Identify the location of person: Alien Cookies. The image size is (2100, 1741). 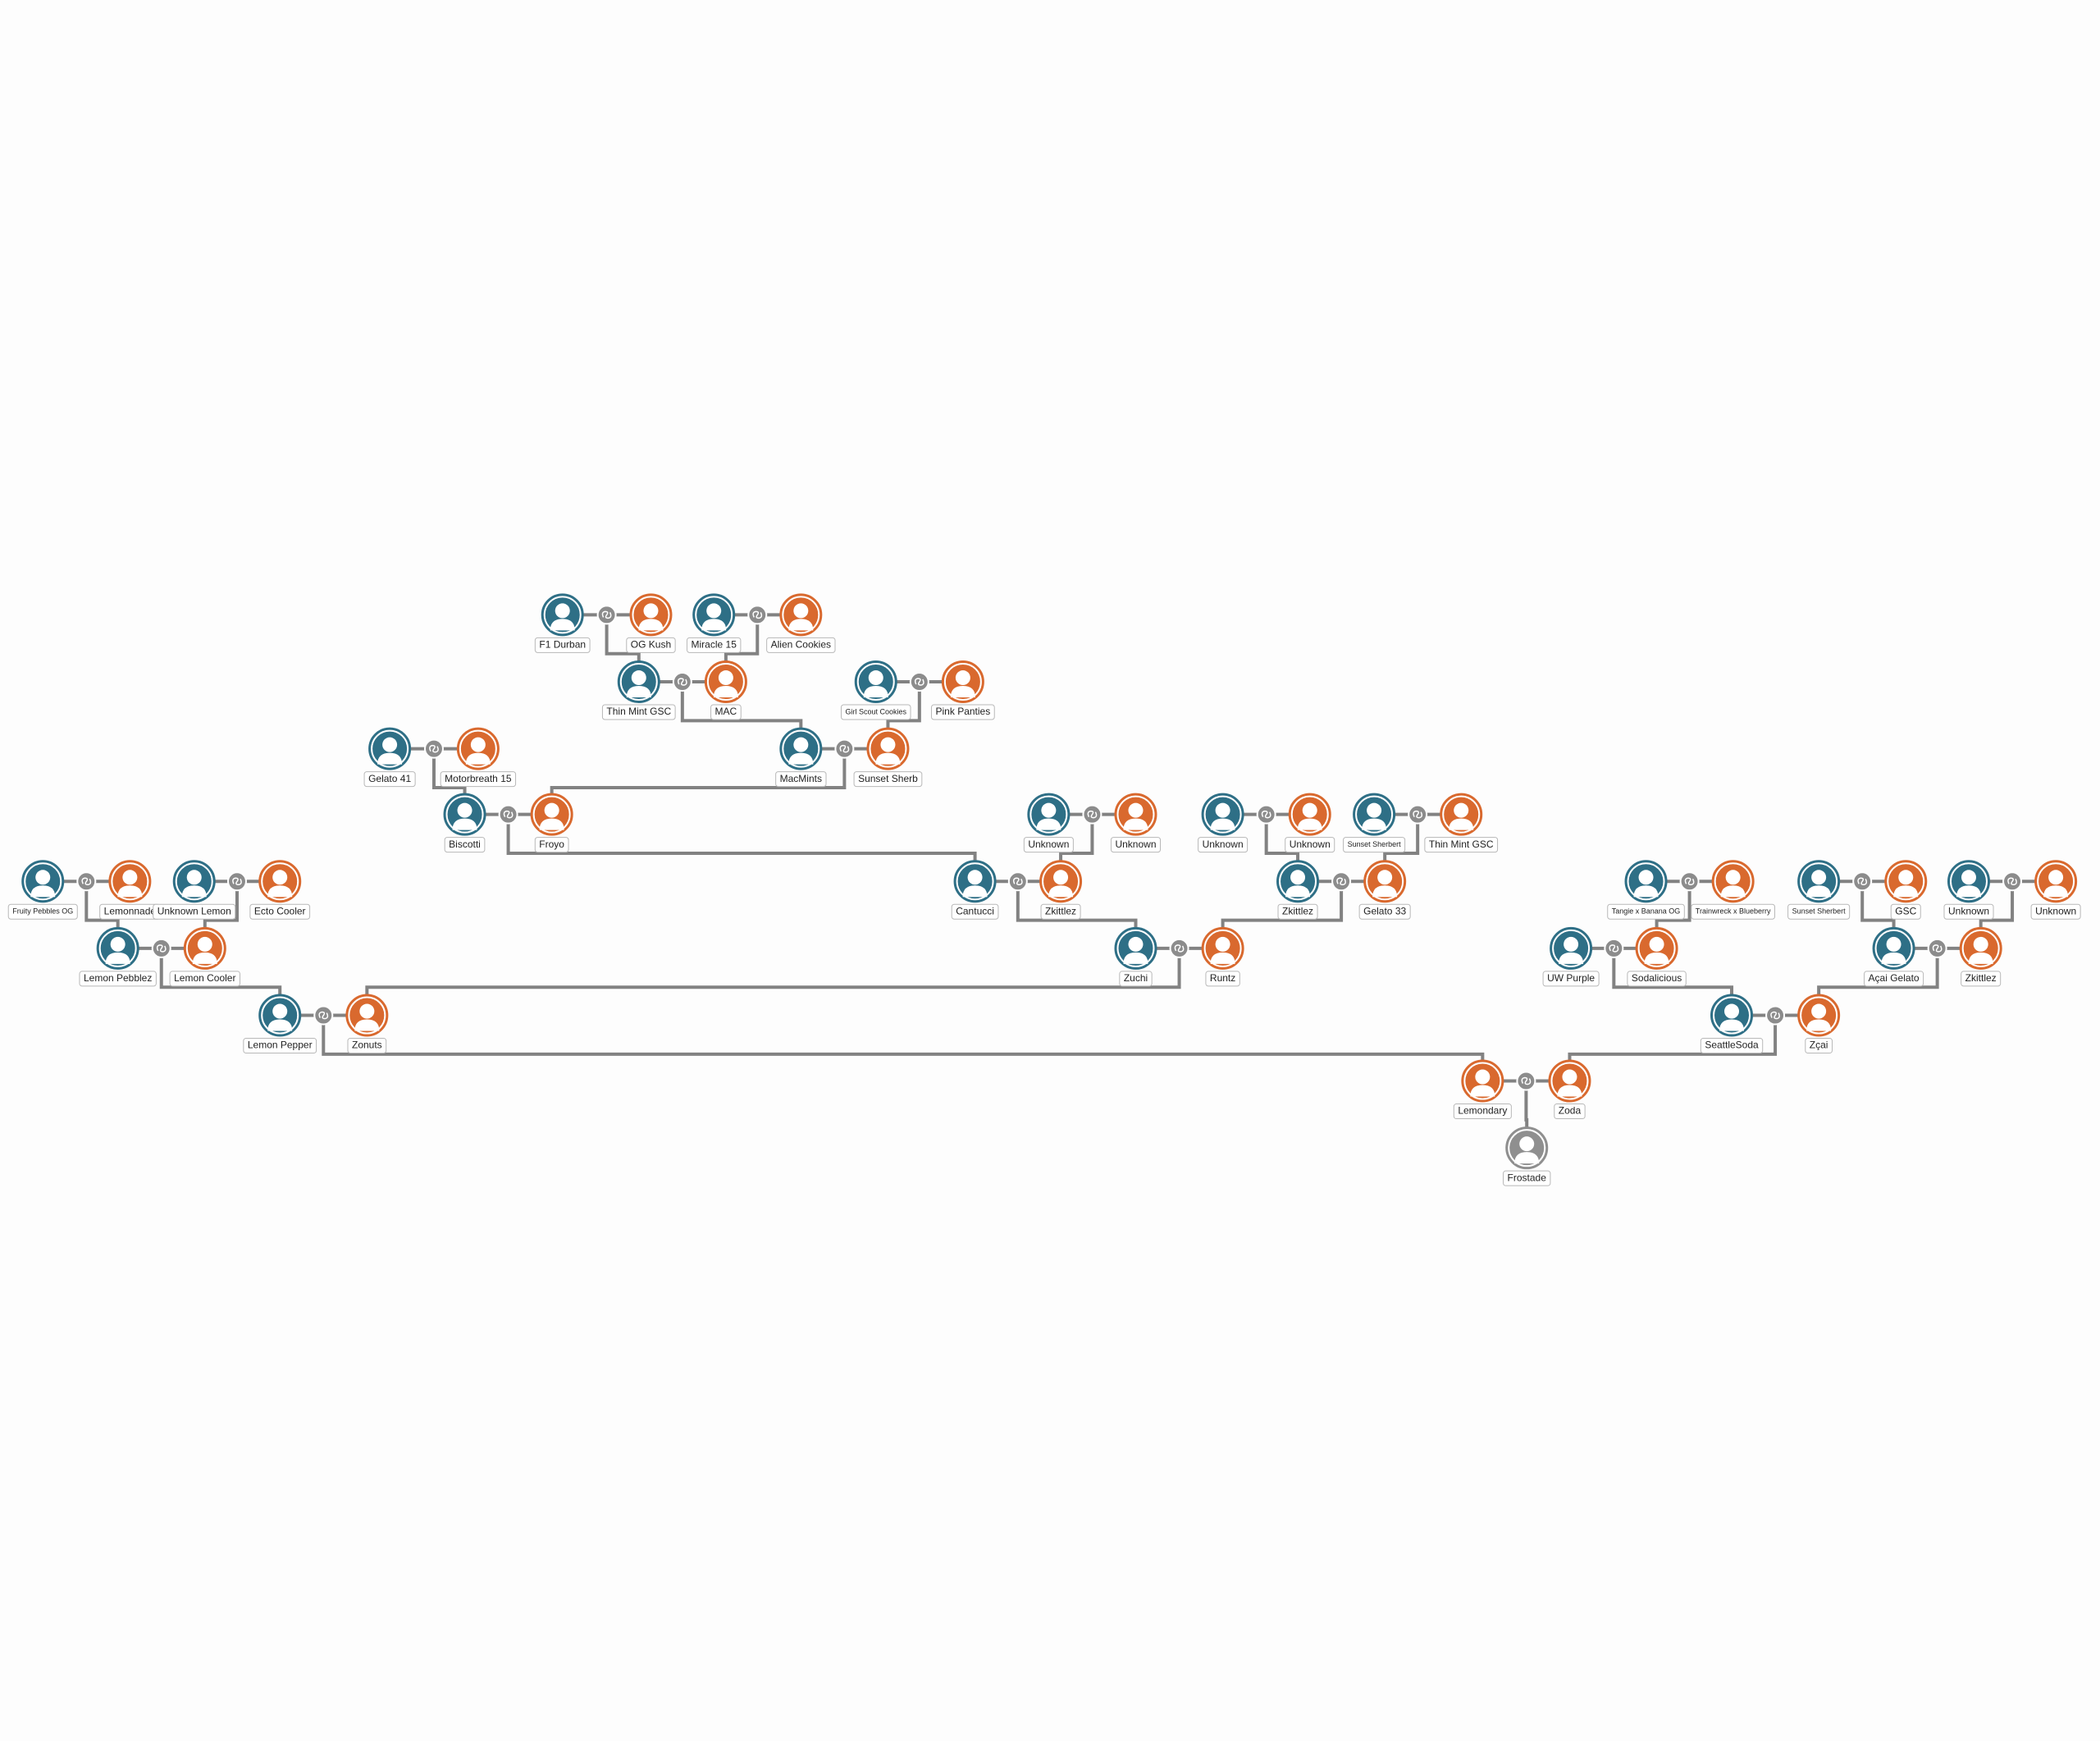
(801, 623).